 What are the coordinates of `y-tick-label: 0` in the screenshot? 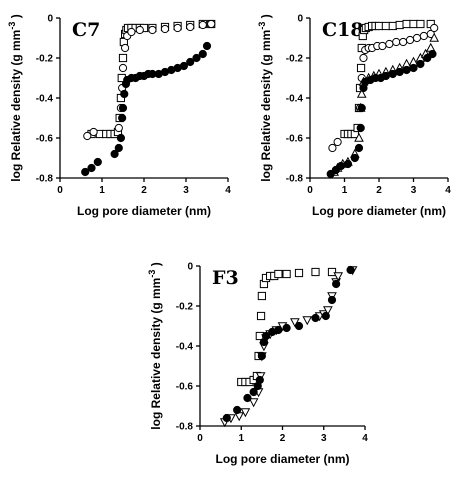 It's located at (300, 19).